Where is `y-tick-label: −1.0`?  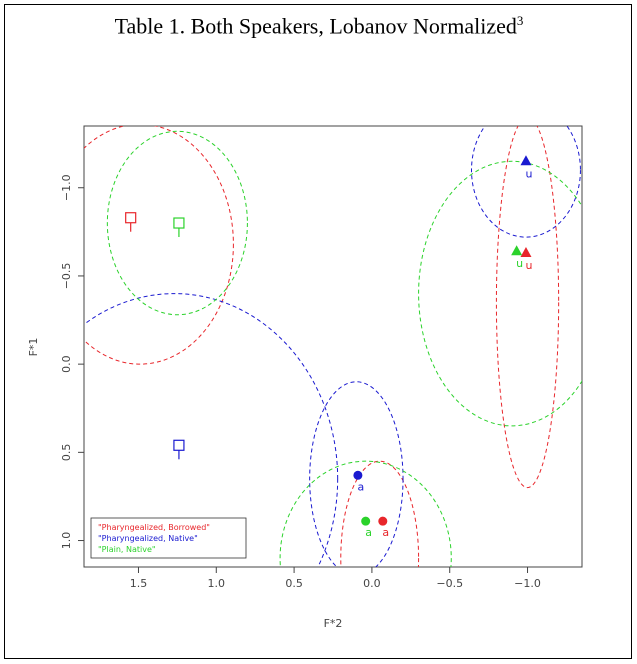
y-tick-label: −1.0 is located at coordinates (66, 187).